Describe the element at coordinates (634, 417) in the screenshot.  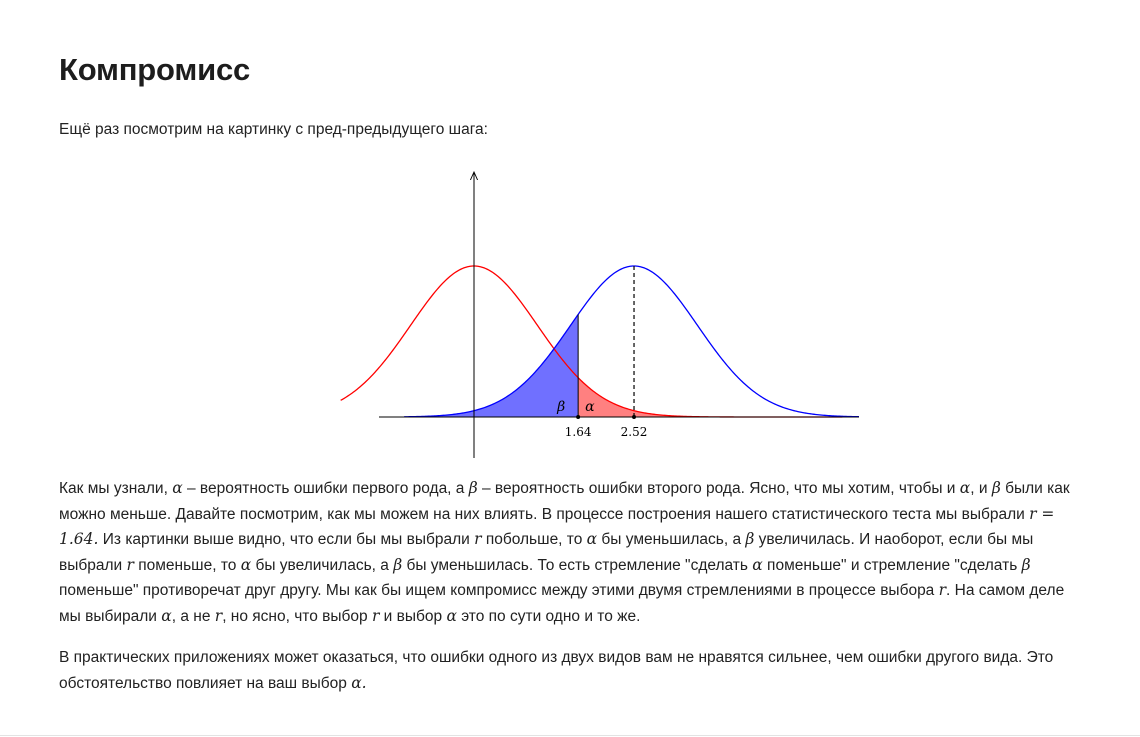
I see `alt-mean-point` at that location.